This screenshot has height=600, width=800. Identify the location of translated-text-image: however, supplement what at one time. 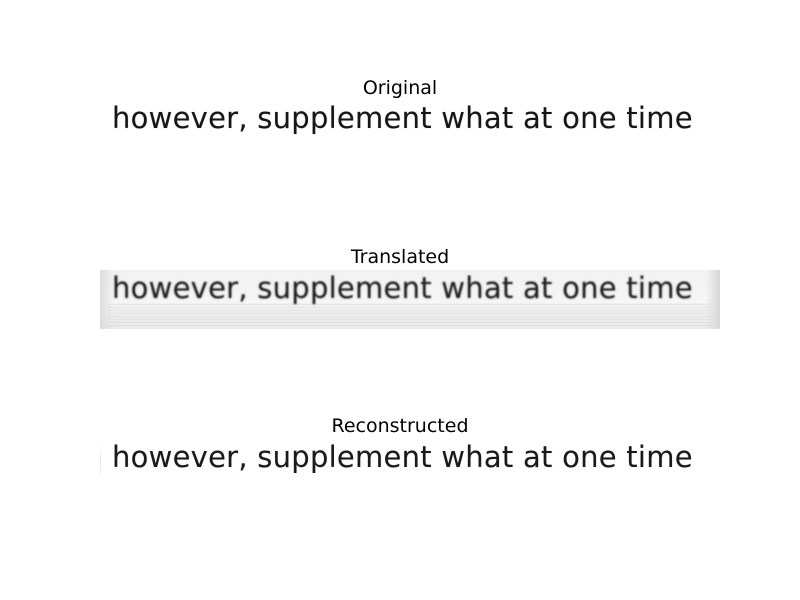
(410, 299).